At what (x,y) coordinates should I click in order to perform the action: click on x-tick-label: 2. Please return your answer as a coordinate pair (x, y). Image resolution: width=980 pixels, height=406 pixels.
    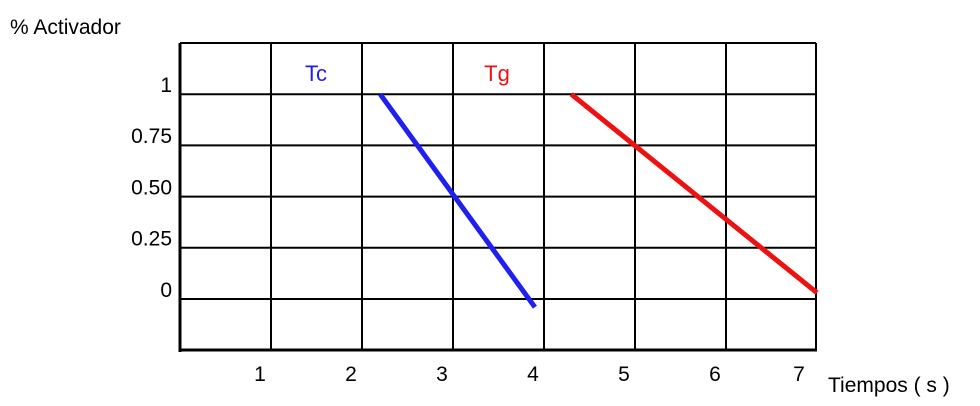
    Looking at the image, I should click on (351, 374).